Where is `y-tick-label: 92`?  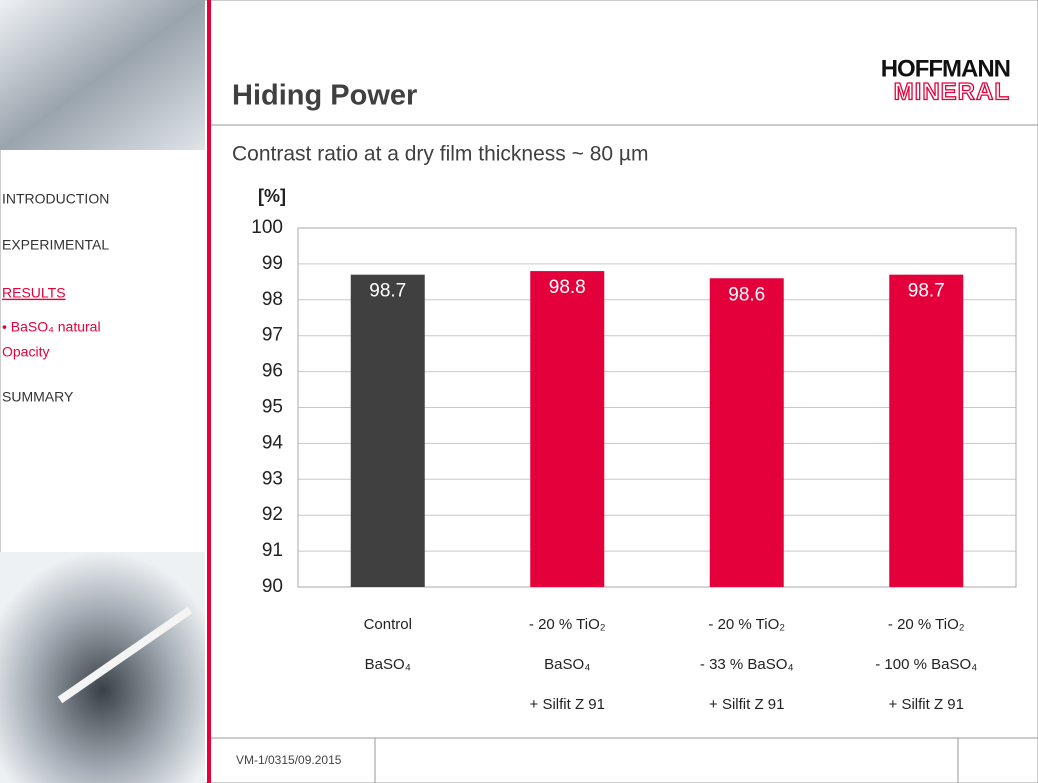 y-tick-label: 92 is located at coordinates (272, 514).